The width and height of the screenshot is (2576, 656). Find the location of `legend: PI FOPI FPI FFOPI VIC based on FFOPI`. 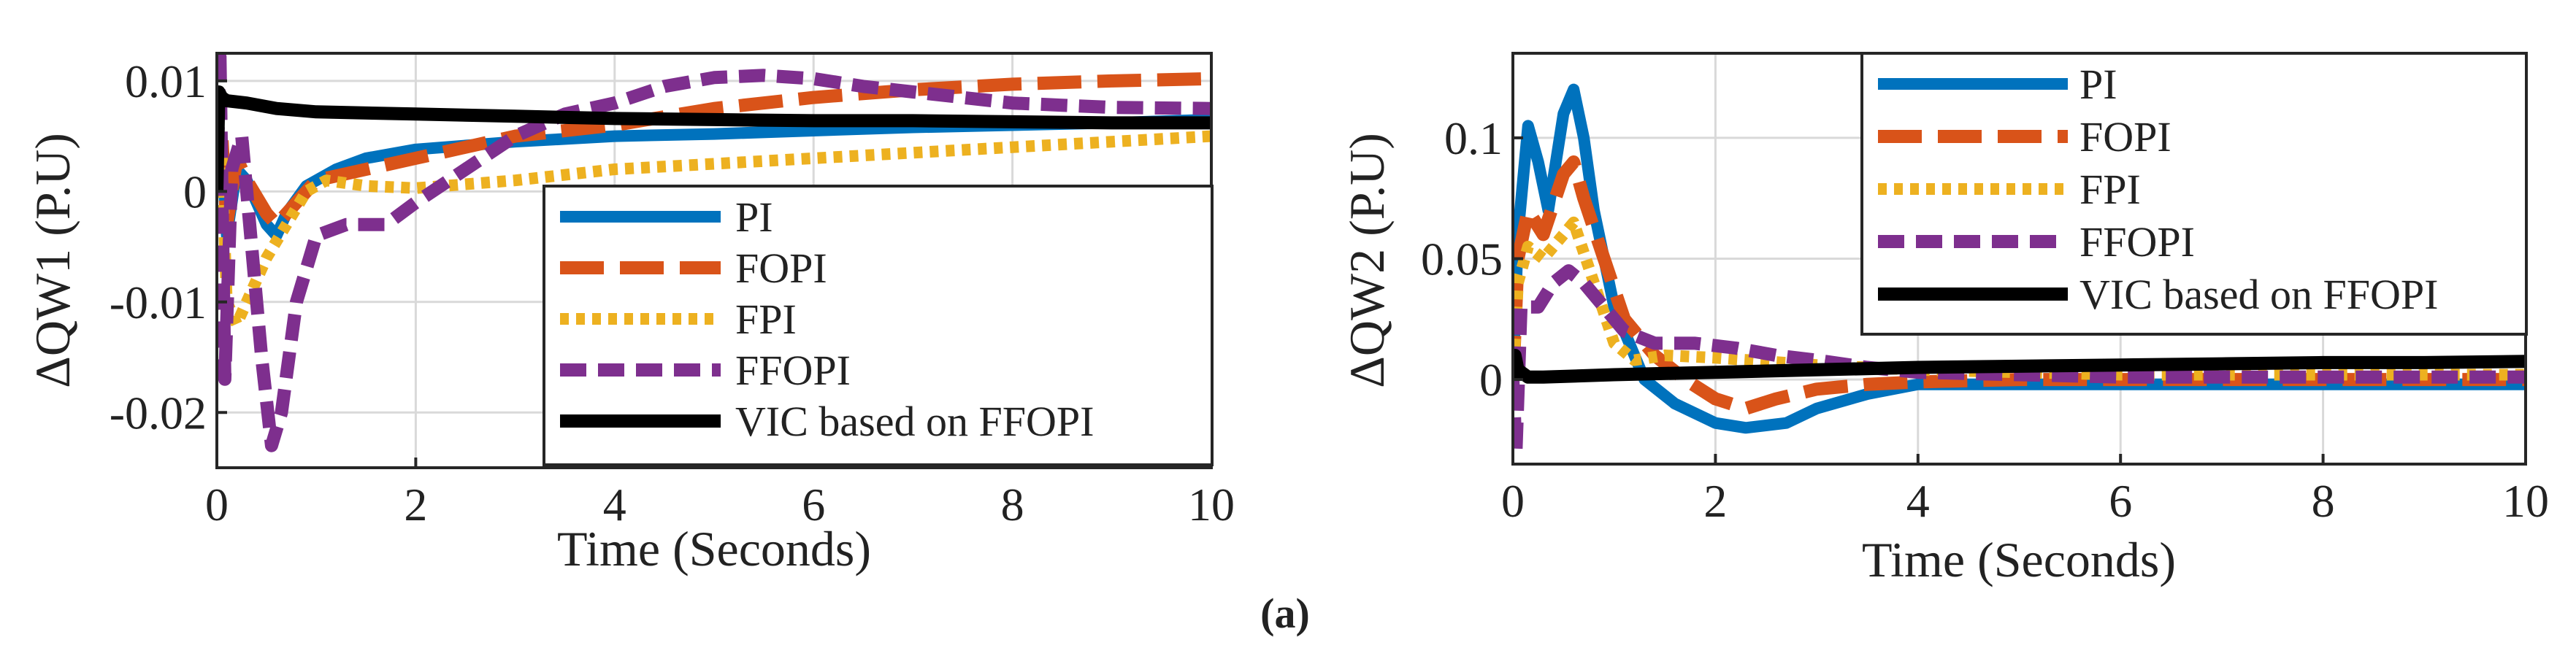

legend: PI FOPI FPI FFOPI VIC based on FFOPI is located at coordinates (2194, 194).